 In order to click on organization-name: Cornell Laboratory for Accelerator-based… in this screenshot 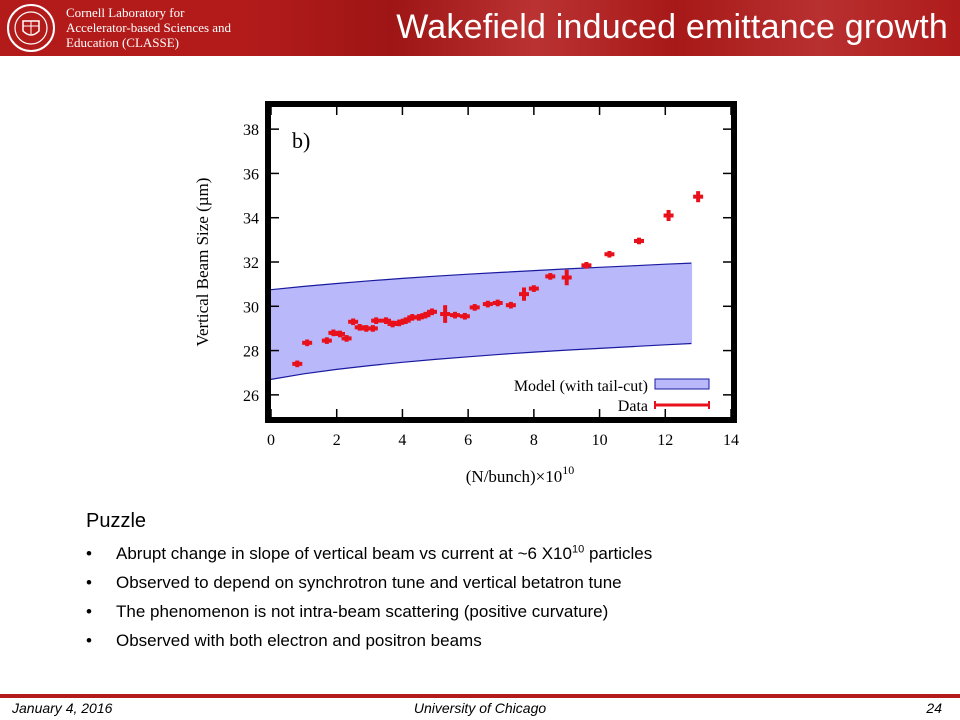, I will do `click(166, 27)`.